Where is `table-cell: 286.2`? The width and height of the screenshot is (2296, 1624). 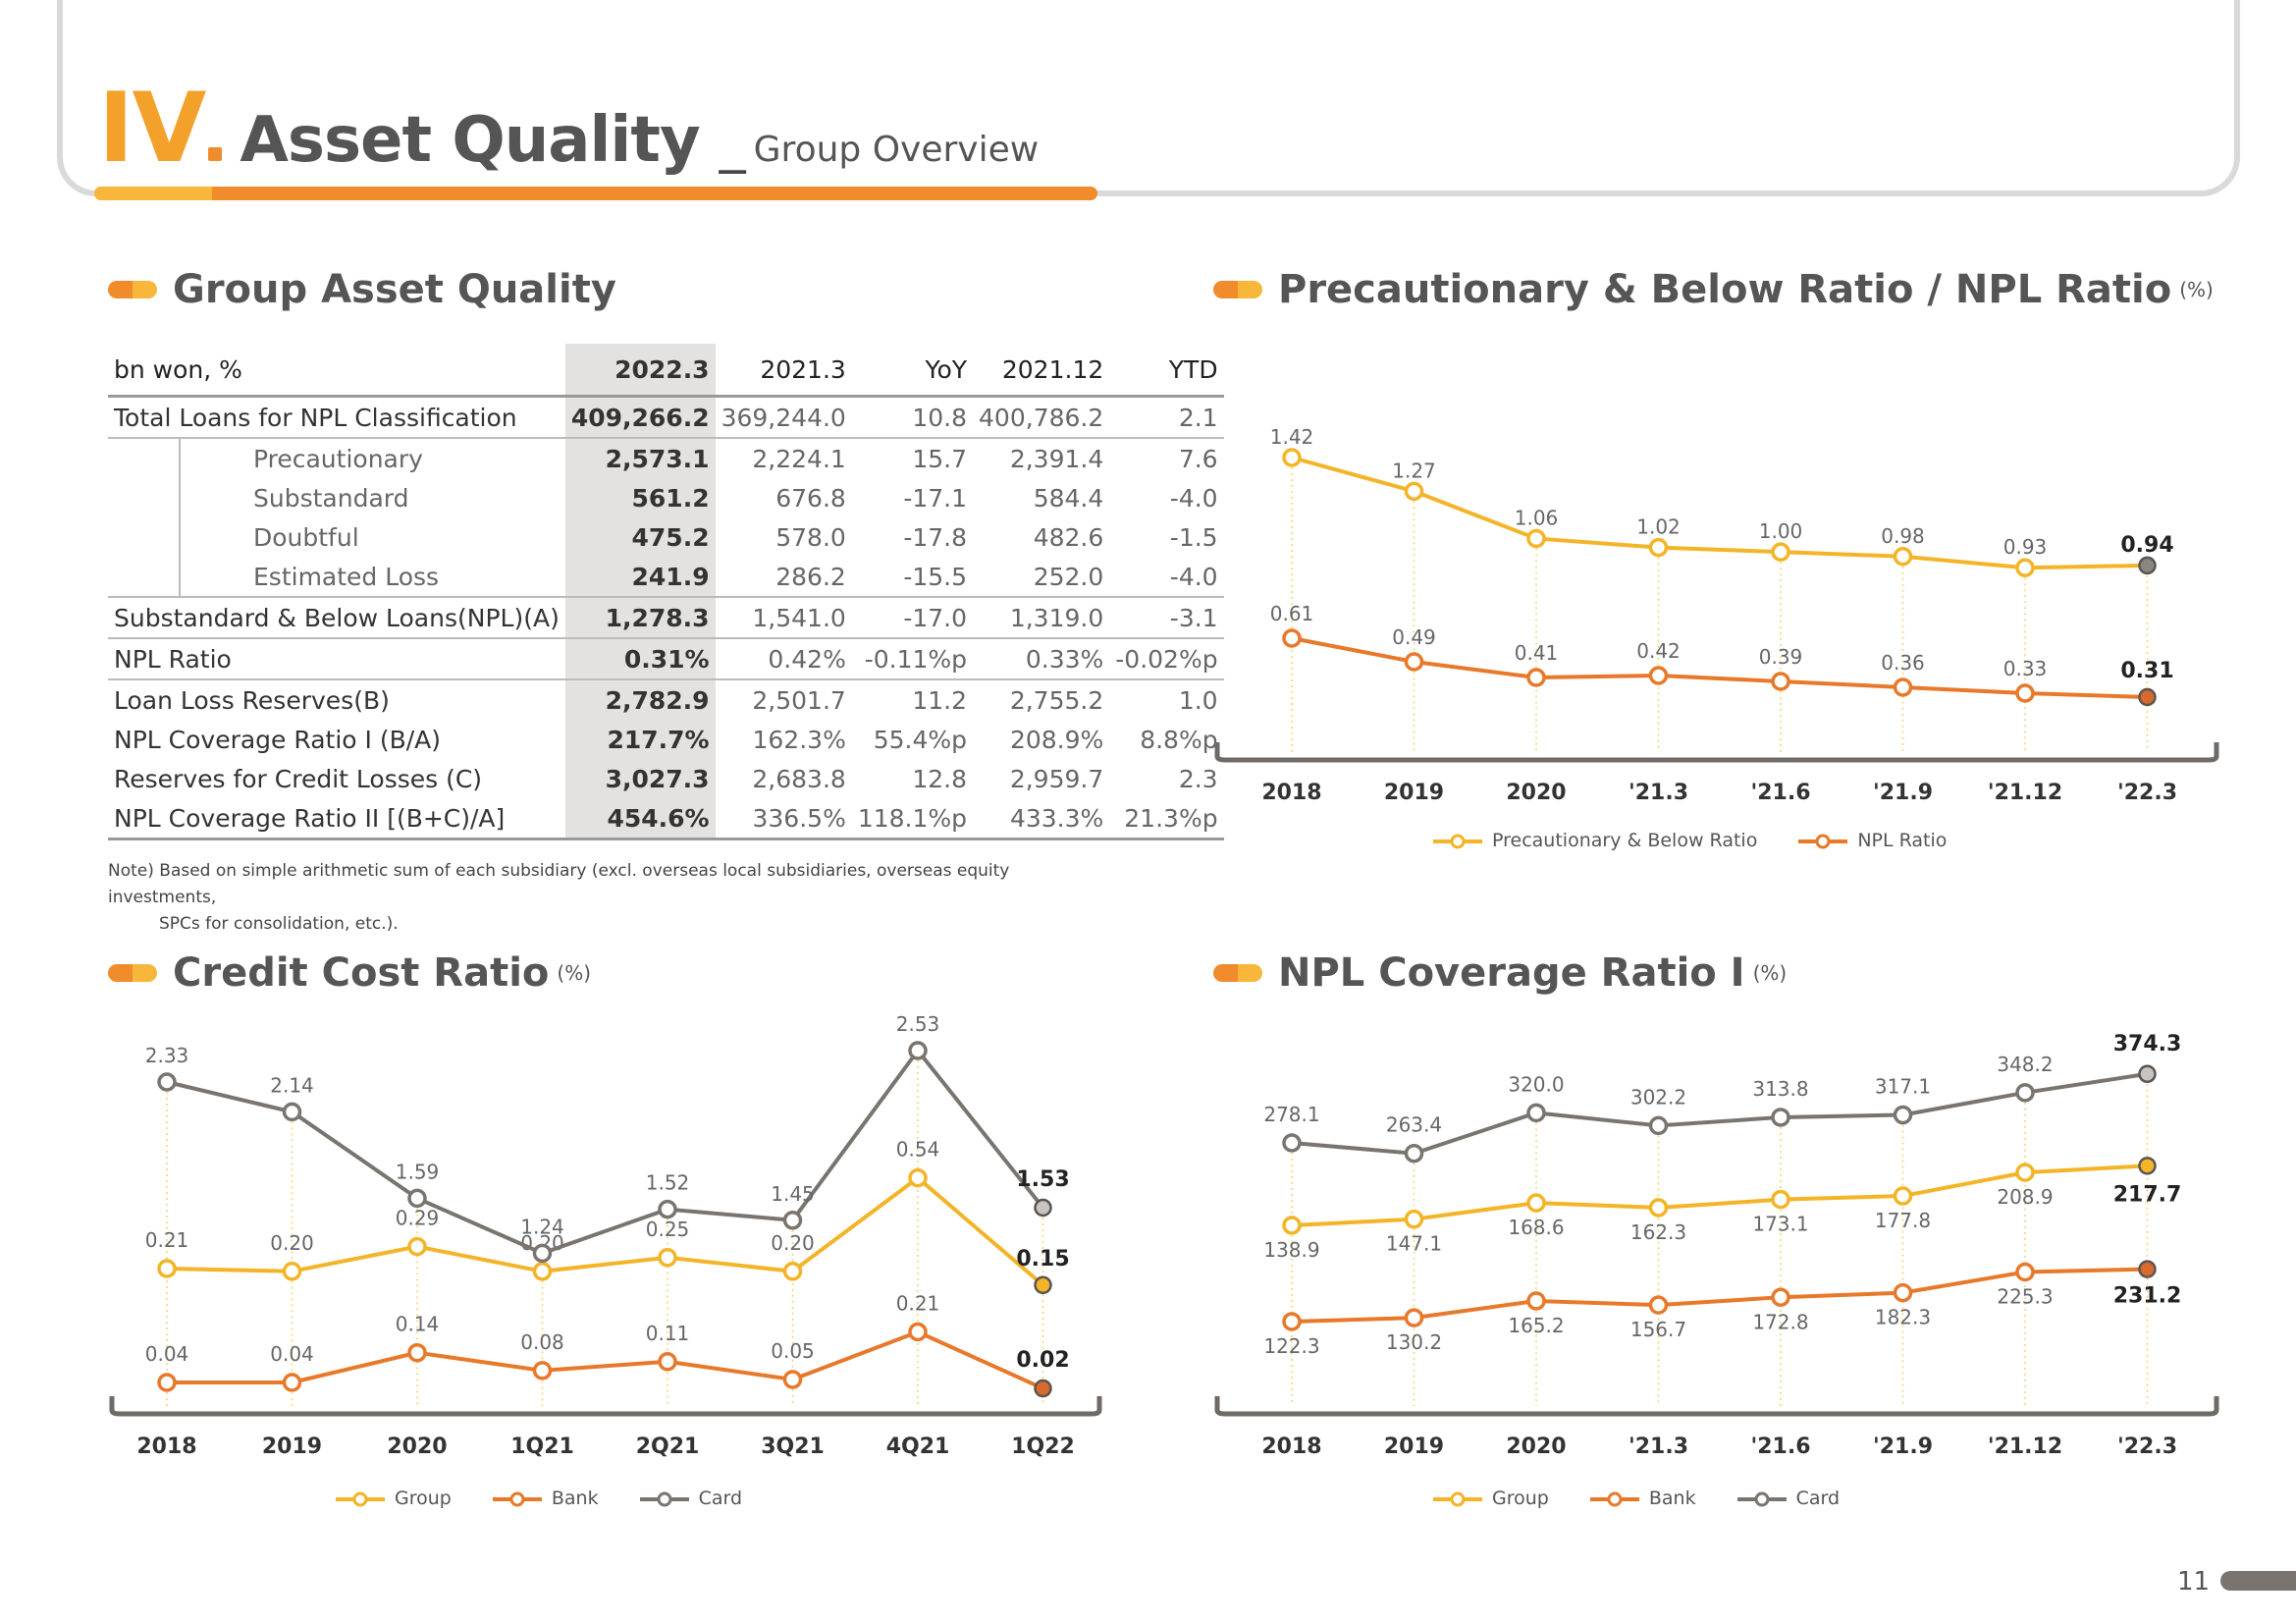
table-cell: 286.2 is located at coordinates (783, 577).